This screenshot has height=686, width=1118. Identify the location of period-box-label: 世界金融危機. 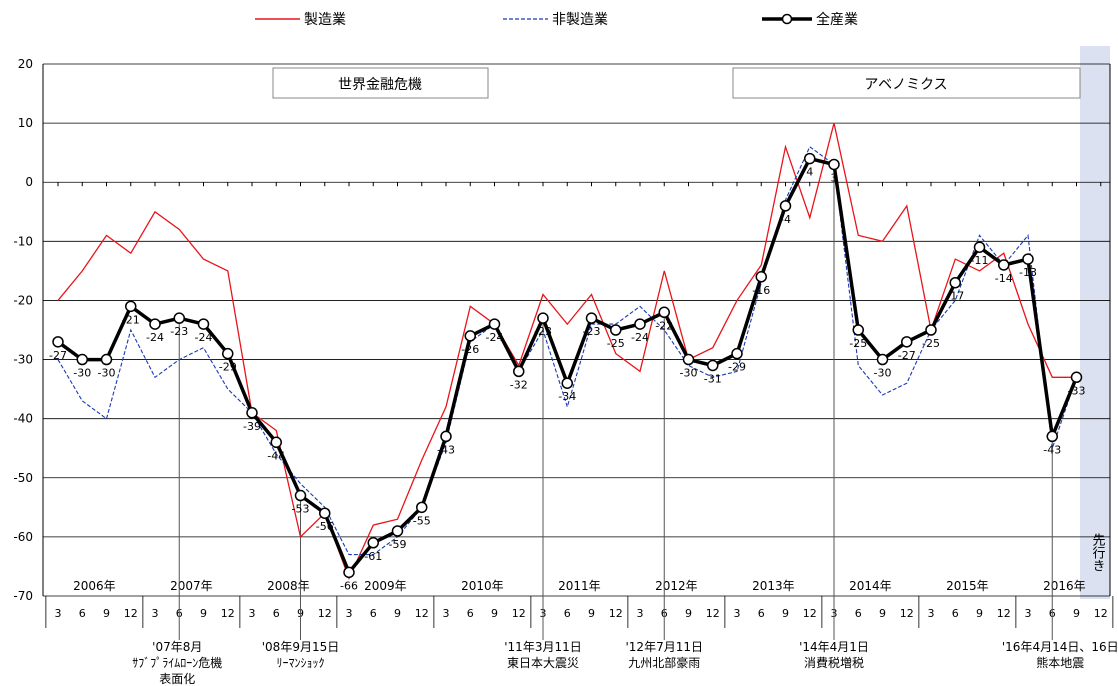
(380, 85).